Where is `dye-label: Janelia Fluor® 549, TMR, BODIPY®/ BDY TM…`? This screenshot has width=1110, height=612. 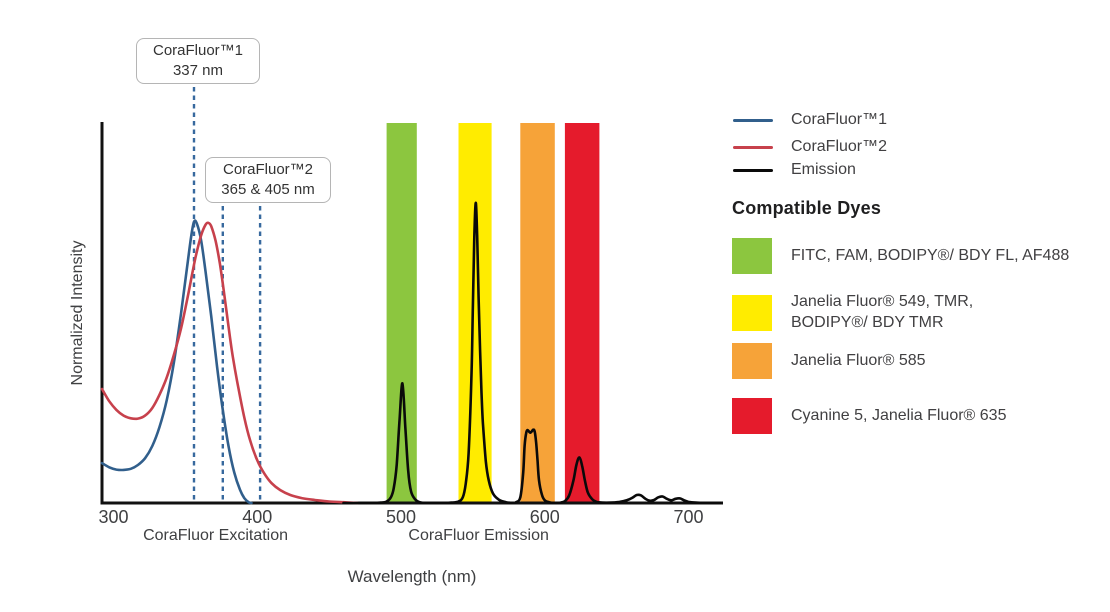
dye-label: Janelia Fluor® 549, TMR, BODIPY®/ BDY TM… is located at coordinates (882, 312).